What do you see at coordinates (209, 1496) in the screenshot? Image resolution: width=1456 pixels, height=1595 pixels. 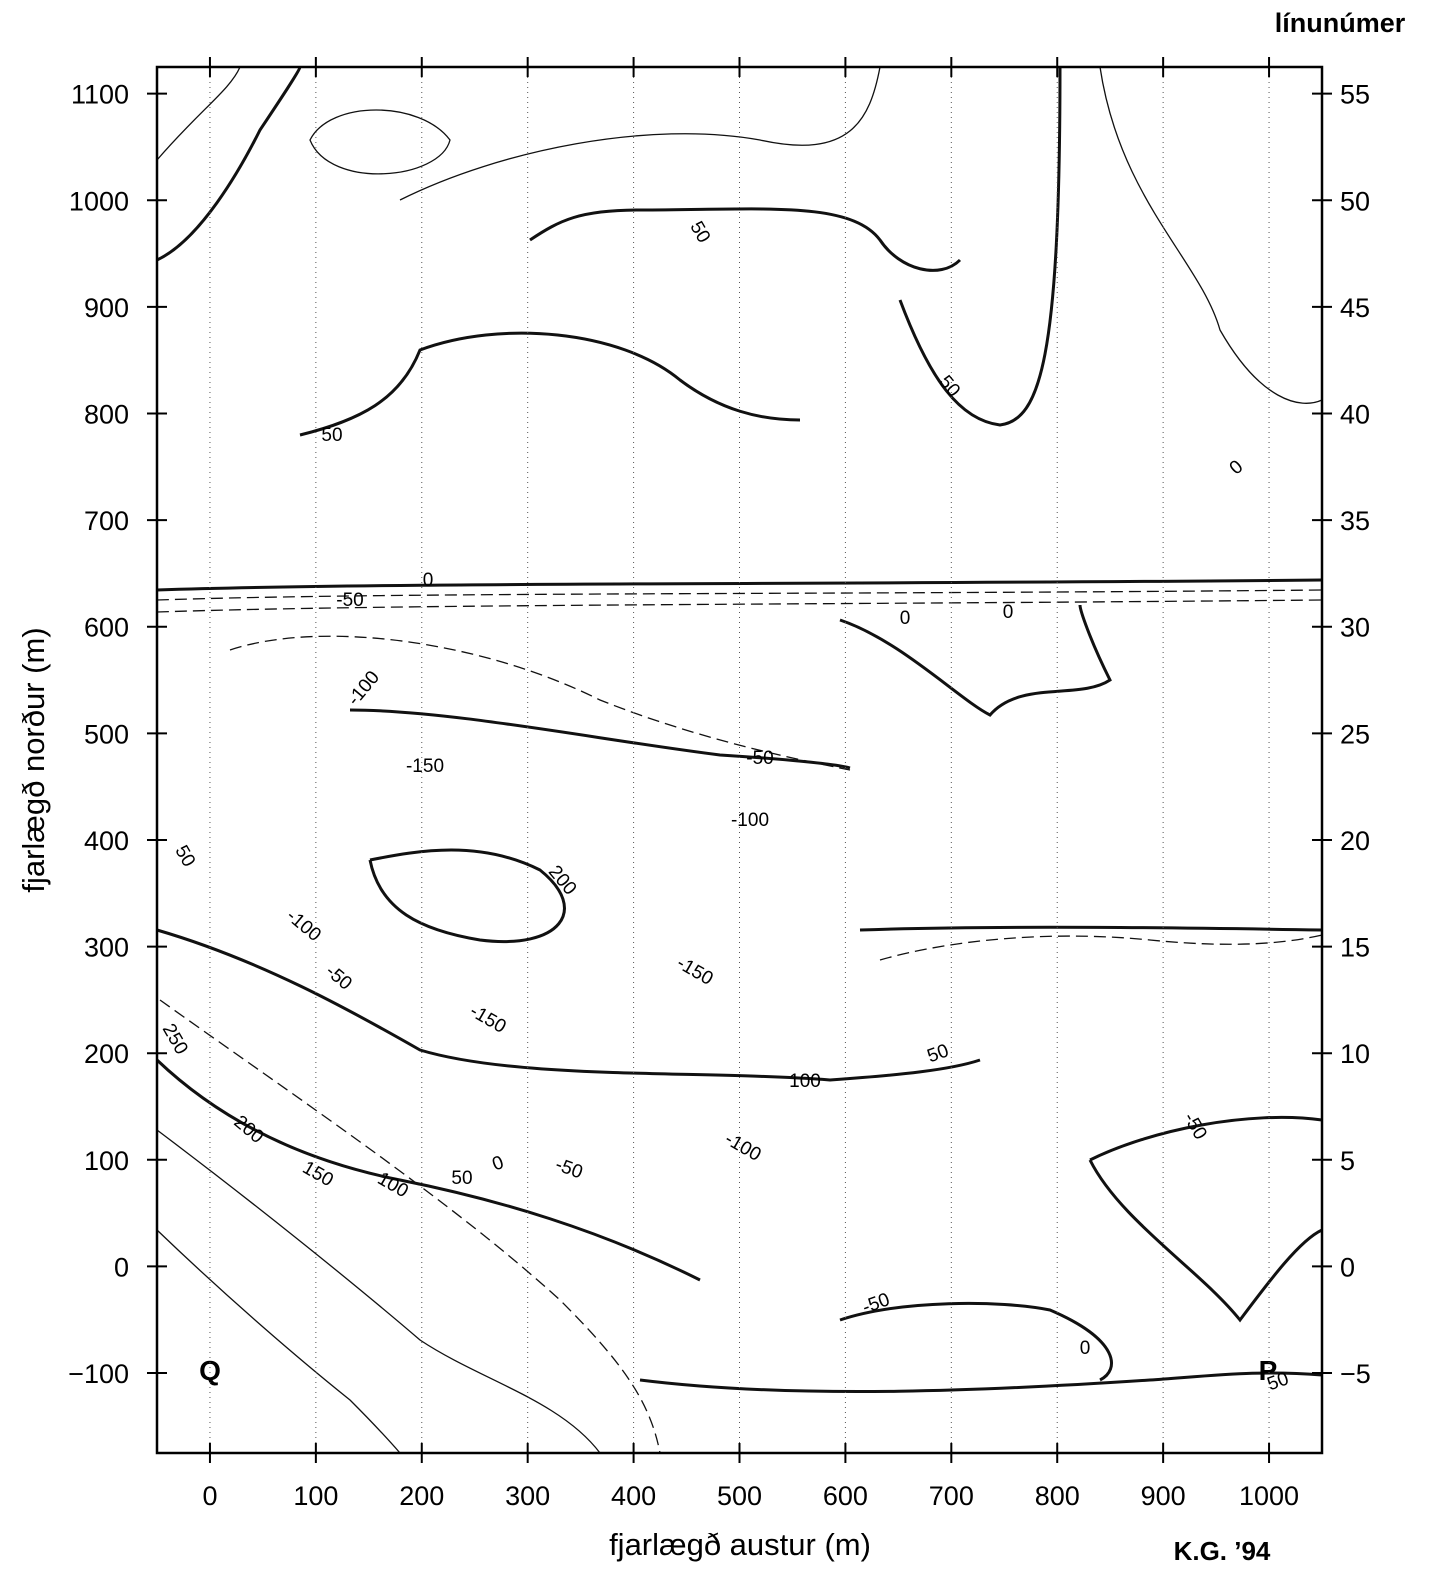 I see `x-tick-label: 0` at bounding box center [209, 1496].